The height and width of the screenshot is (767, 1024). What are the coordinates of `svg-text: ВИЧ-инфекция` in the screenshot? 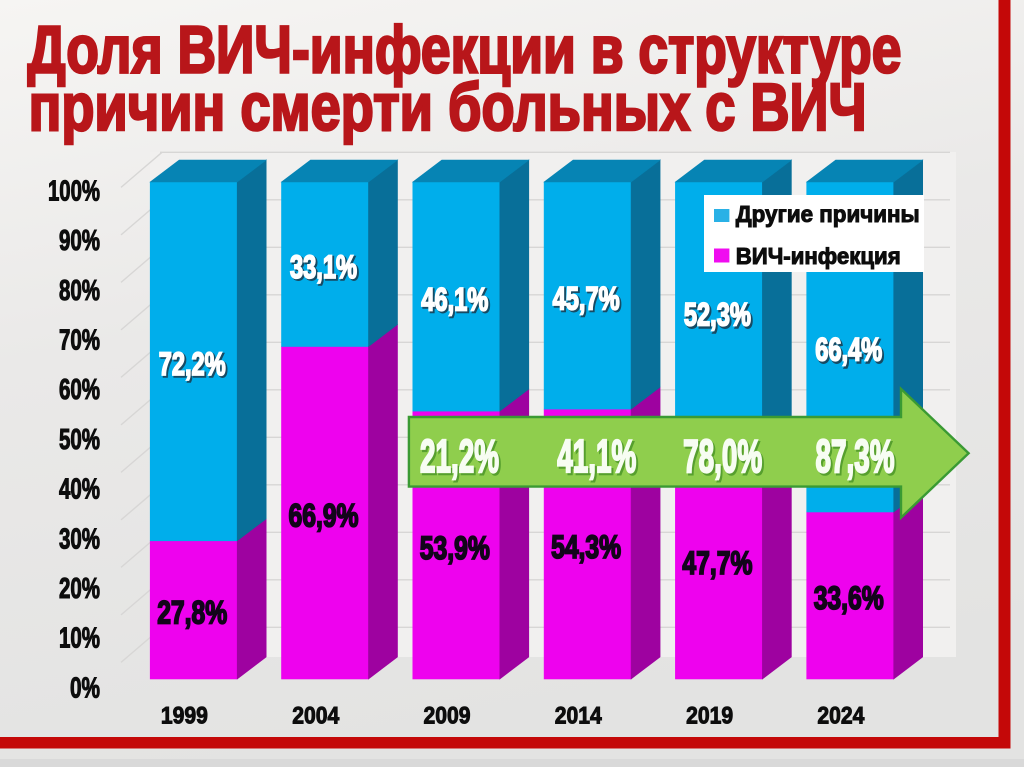 It's located at (818, 256).